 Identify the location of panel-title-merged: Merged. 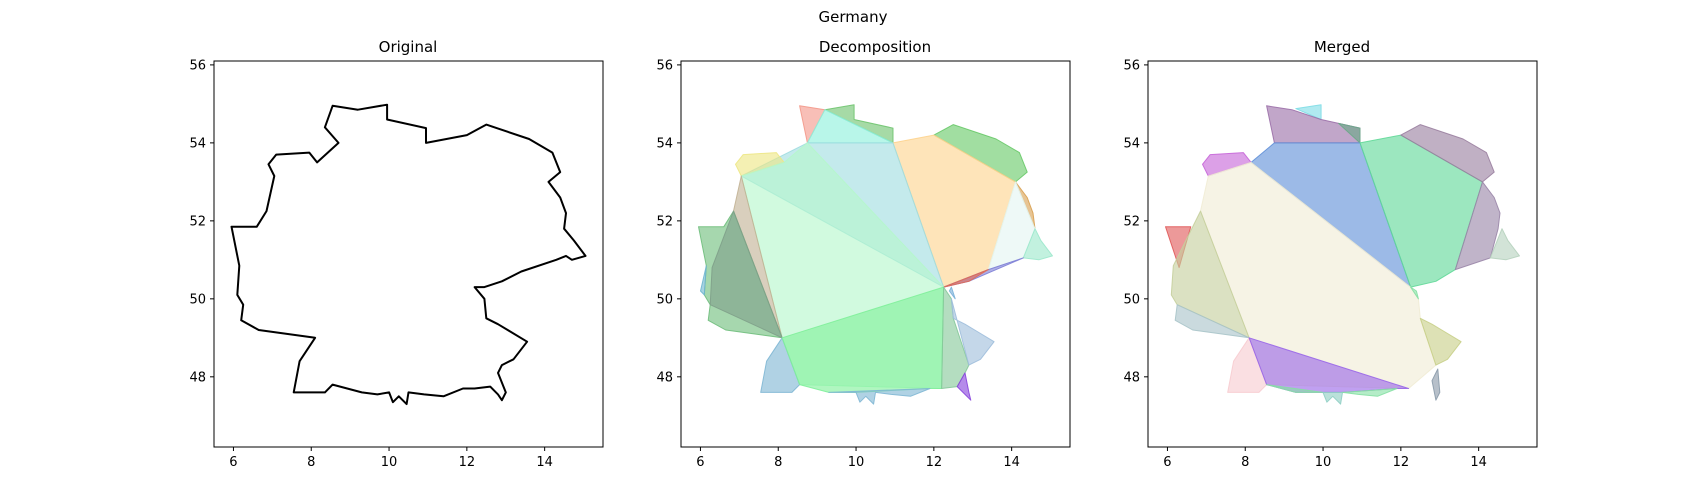
(1342, 47).